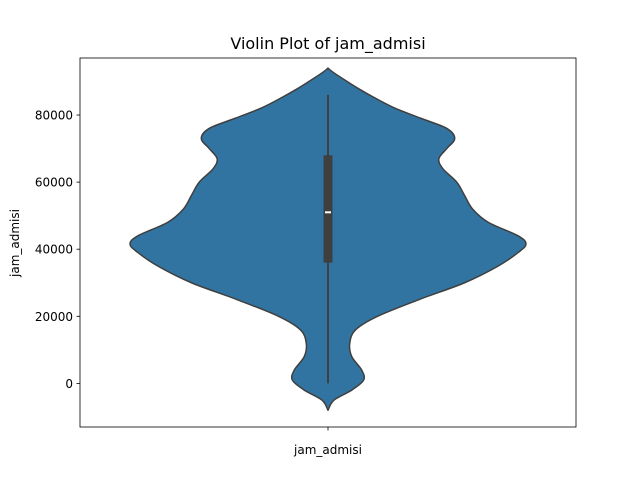 This screenshot has width=640, height=480. Describe the element at coordinates (54, 116) in the screenshot. I see `y-tick-label: 80000` at that location.